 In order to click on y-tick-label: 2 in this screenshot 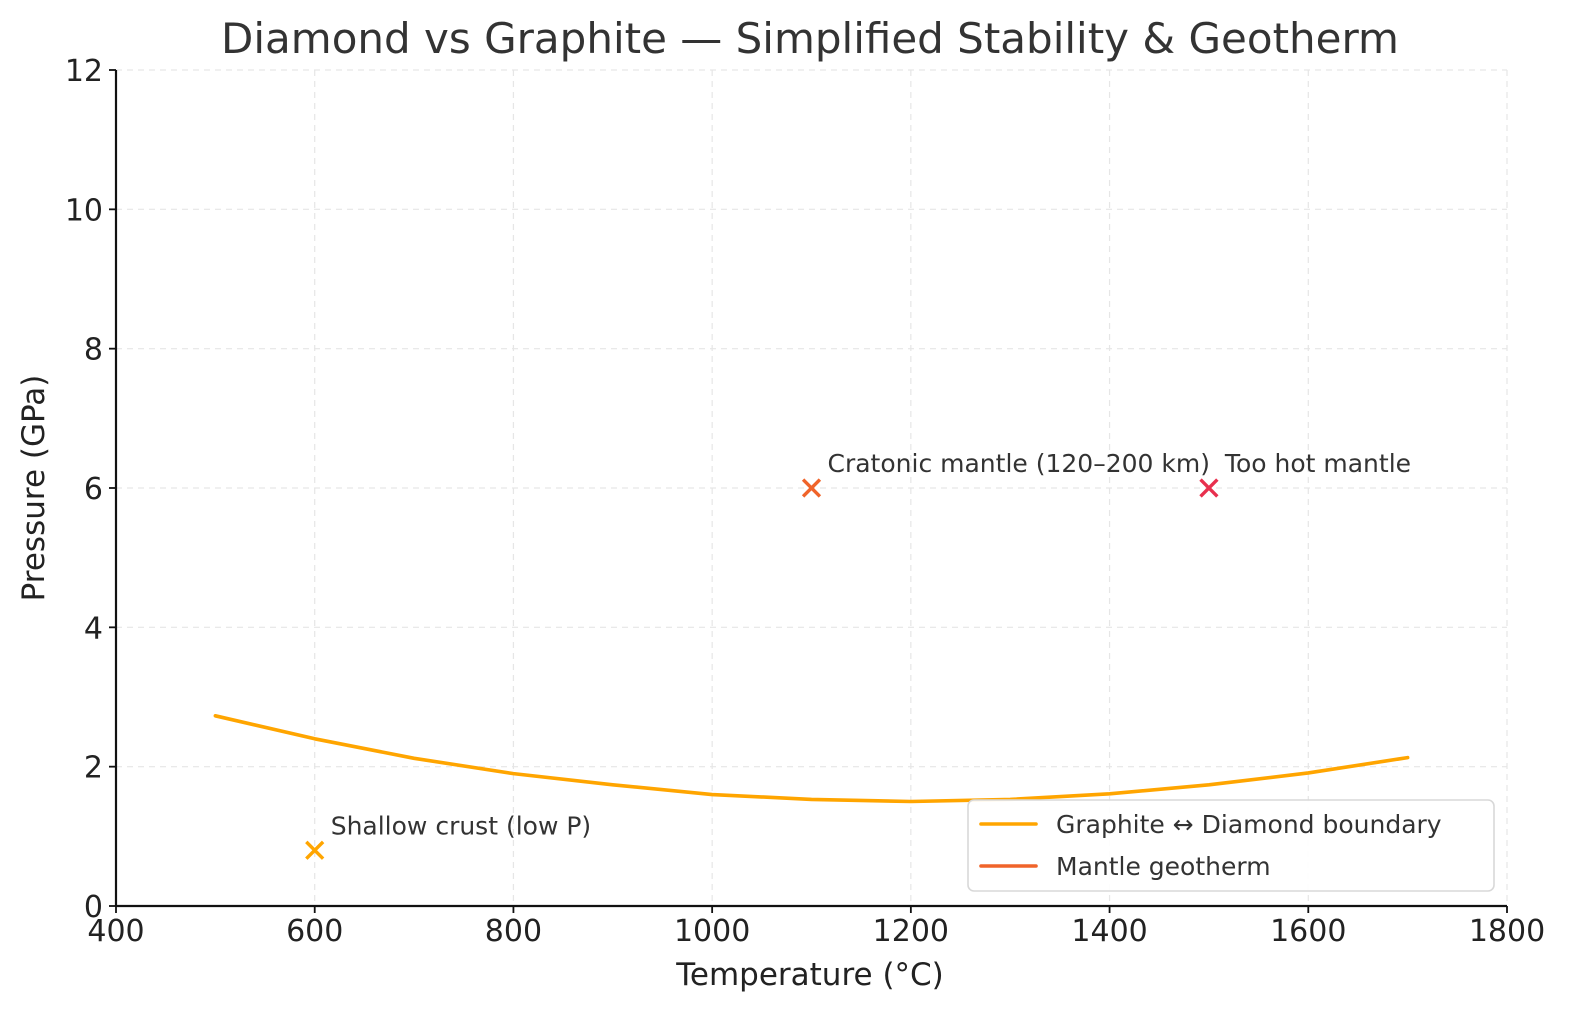, I will do `click(93, 768)`.